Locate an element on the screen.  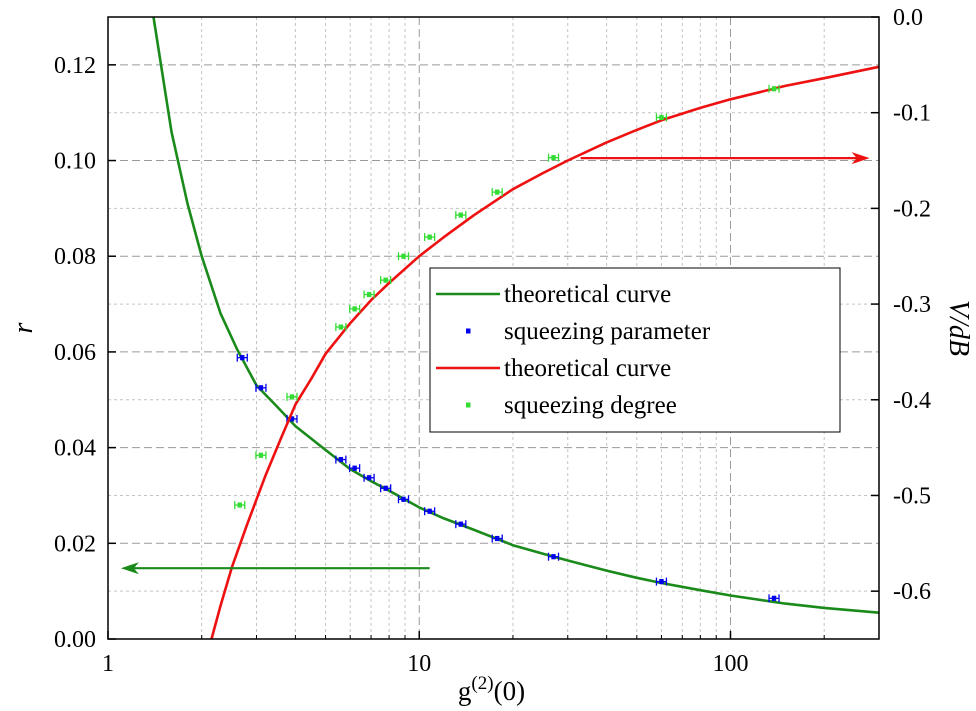
y-tick-label: 0.10 is located at coordinates (75, 162).